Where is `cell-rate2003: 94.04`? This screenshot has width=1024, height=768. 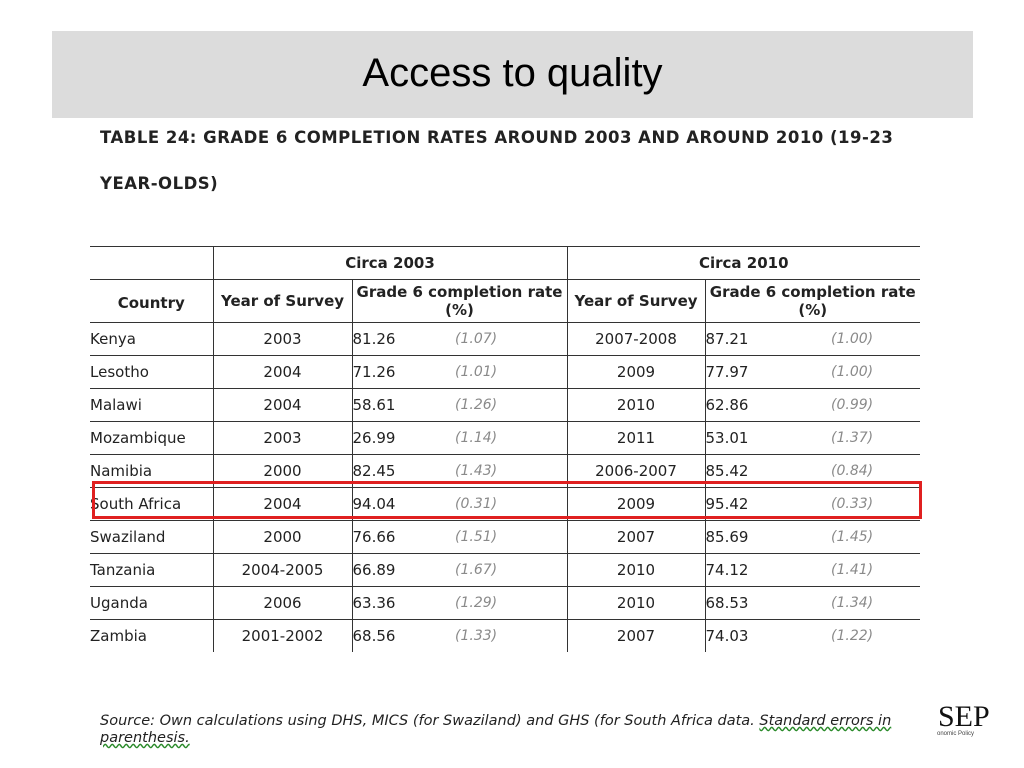
cell-rate2003: 94.04 is located at coordinates (403, 504).